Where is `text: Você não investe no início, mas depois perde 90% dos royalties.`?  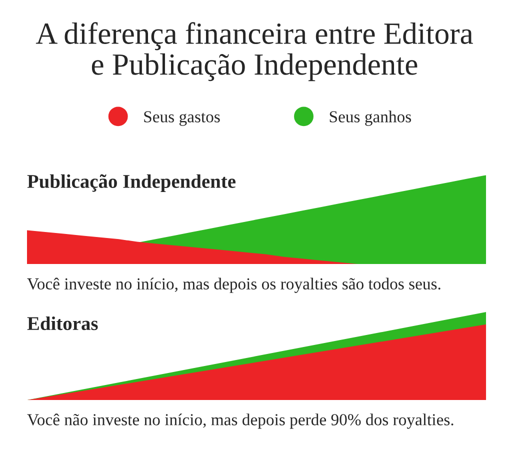
text: Você não investe no início, mas depois perde 90% dos royalties. is located at coordinates (240, 421).